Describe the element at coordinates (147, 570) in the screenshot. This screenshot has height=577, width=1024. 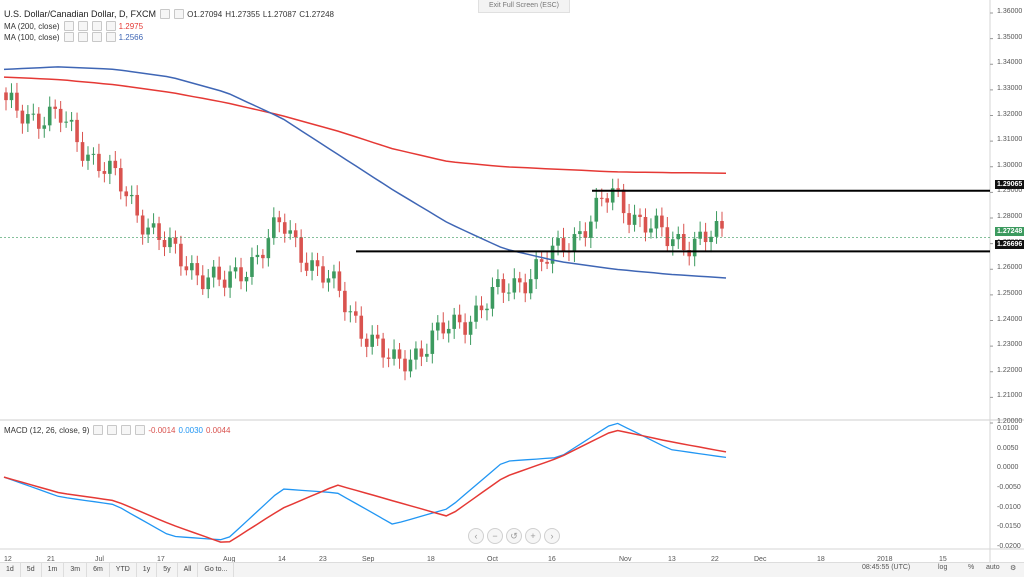
I see `timeframe-1y: 1y` at that location.